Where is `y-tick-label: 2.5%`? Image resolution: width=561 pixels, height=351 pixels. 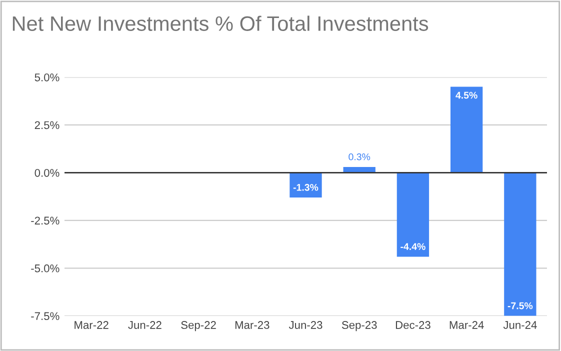
y-tick-label: 2.5% is located at coordinates (47, 125).